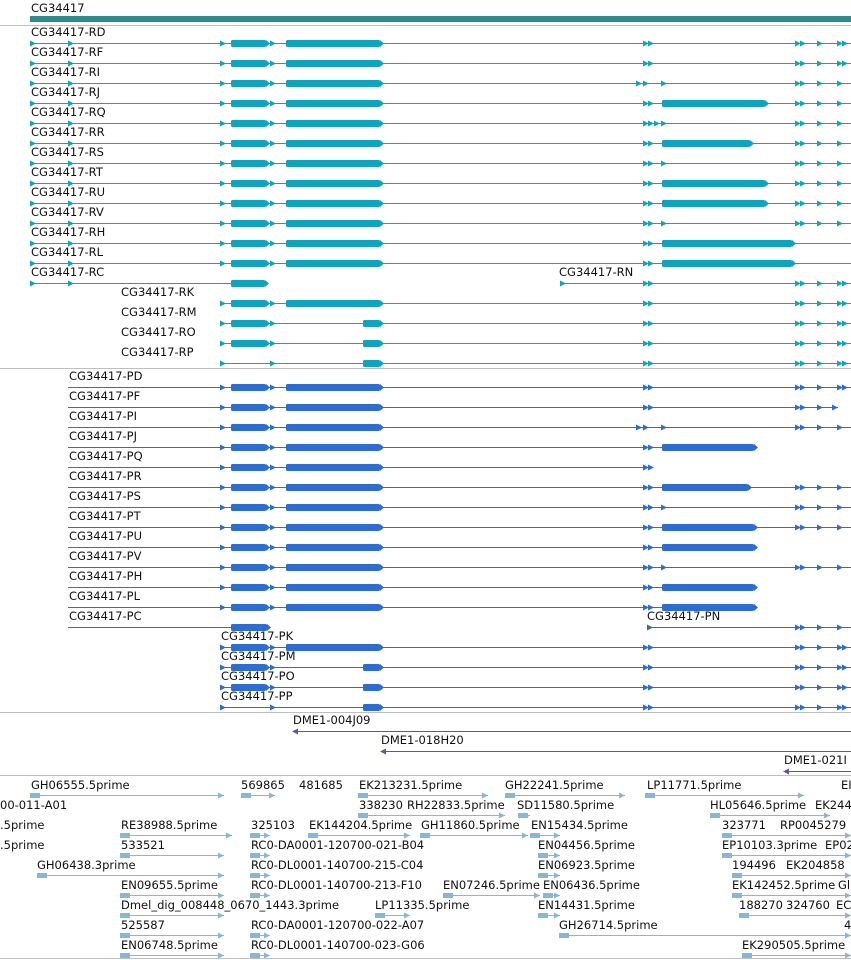 The height and width of the screenshot is (960, 851). I want to click on est-label: GH22241.5prime, so click(554, 785).